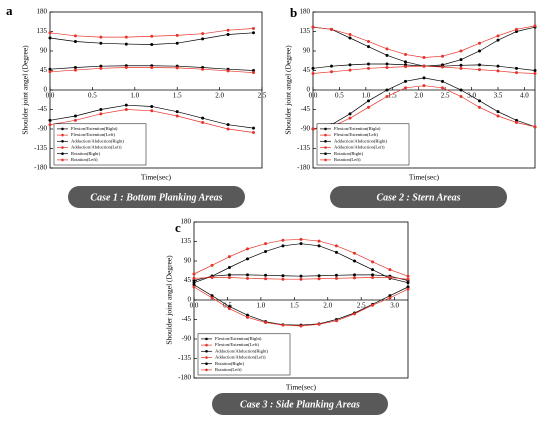 This screenshot has width=550, height=423. What do you see at coordinates (42, 31) in the screenshot?
I see `y-tick-label: 135` at bounding box center [42, 31].